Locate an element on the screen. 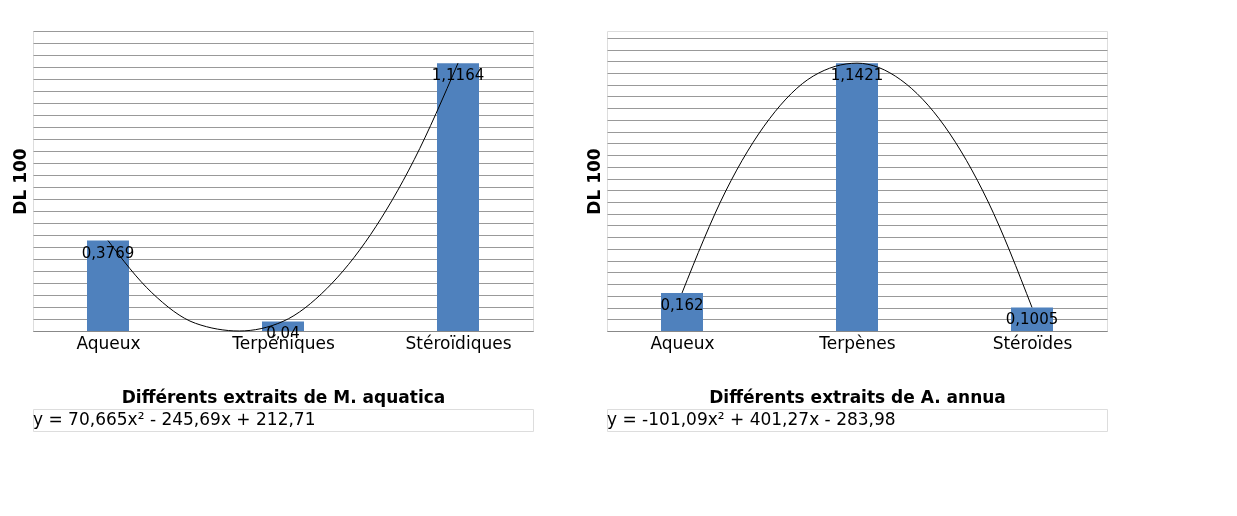  data-label: 0,1005 is located at coordinates (1032, 319).